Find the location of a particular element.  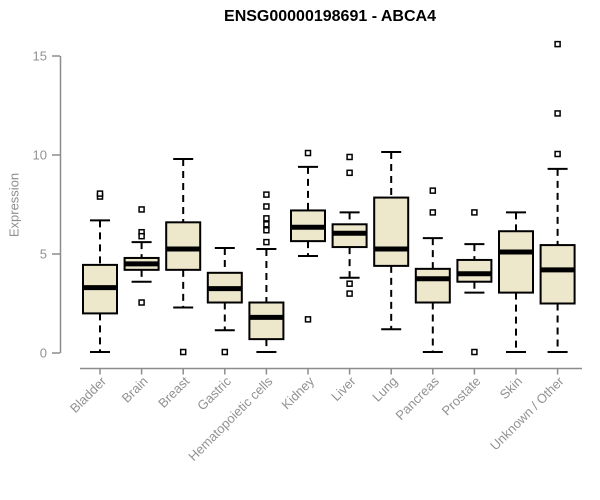

x-category-label: Kidney is located at coordinates (297, 392).